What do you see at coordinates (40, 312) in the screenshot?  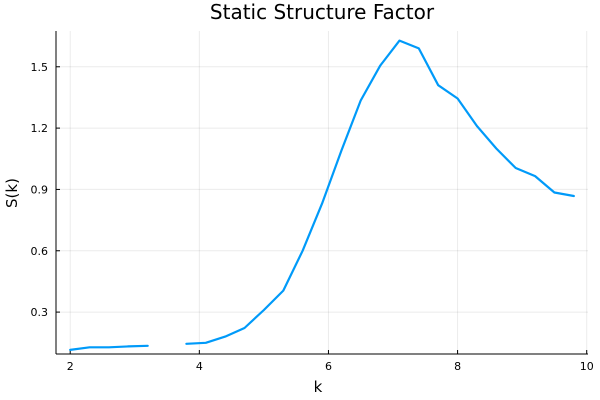 I see `y-tick-label: 0.3` at bounding box center [40, 312].